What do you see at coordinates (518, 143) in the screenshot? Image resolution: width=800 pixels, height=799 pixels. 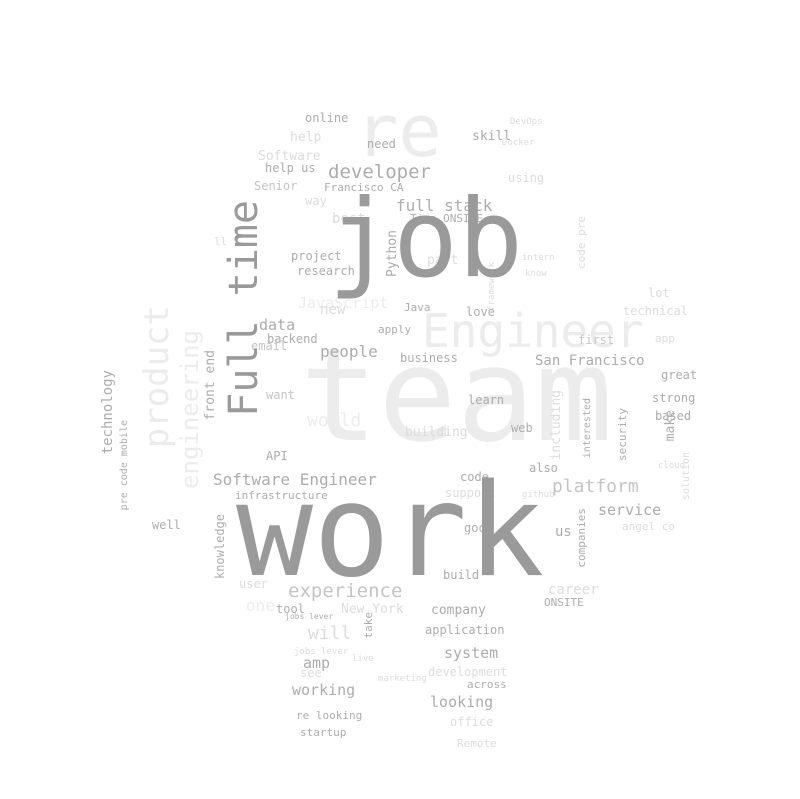 I see `word-docker: Docker` at bounding box center [518, 143].